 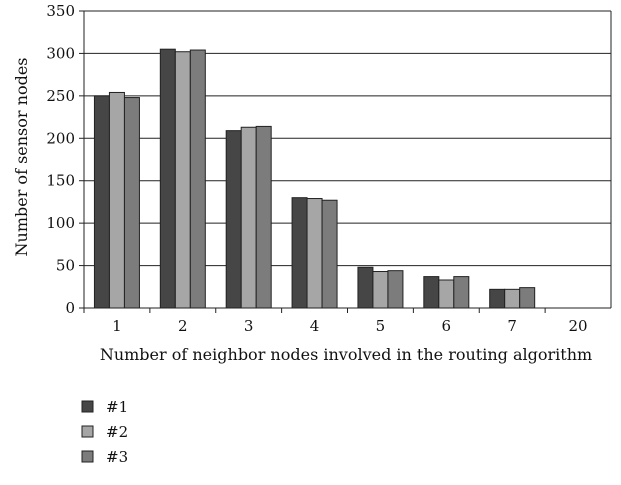 I want to click on x-tick-label: 2, so click(x=183, y=326).